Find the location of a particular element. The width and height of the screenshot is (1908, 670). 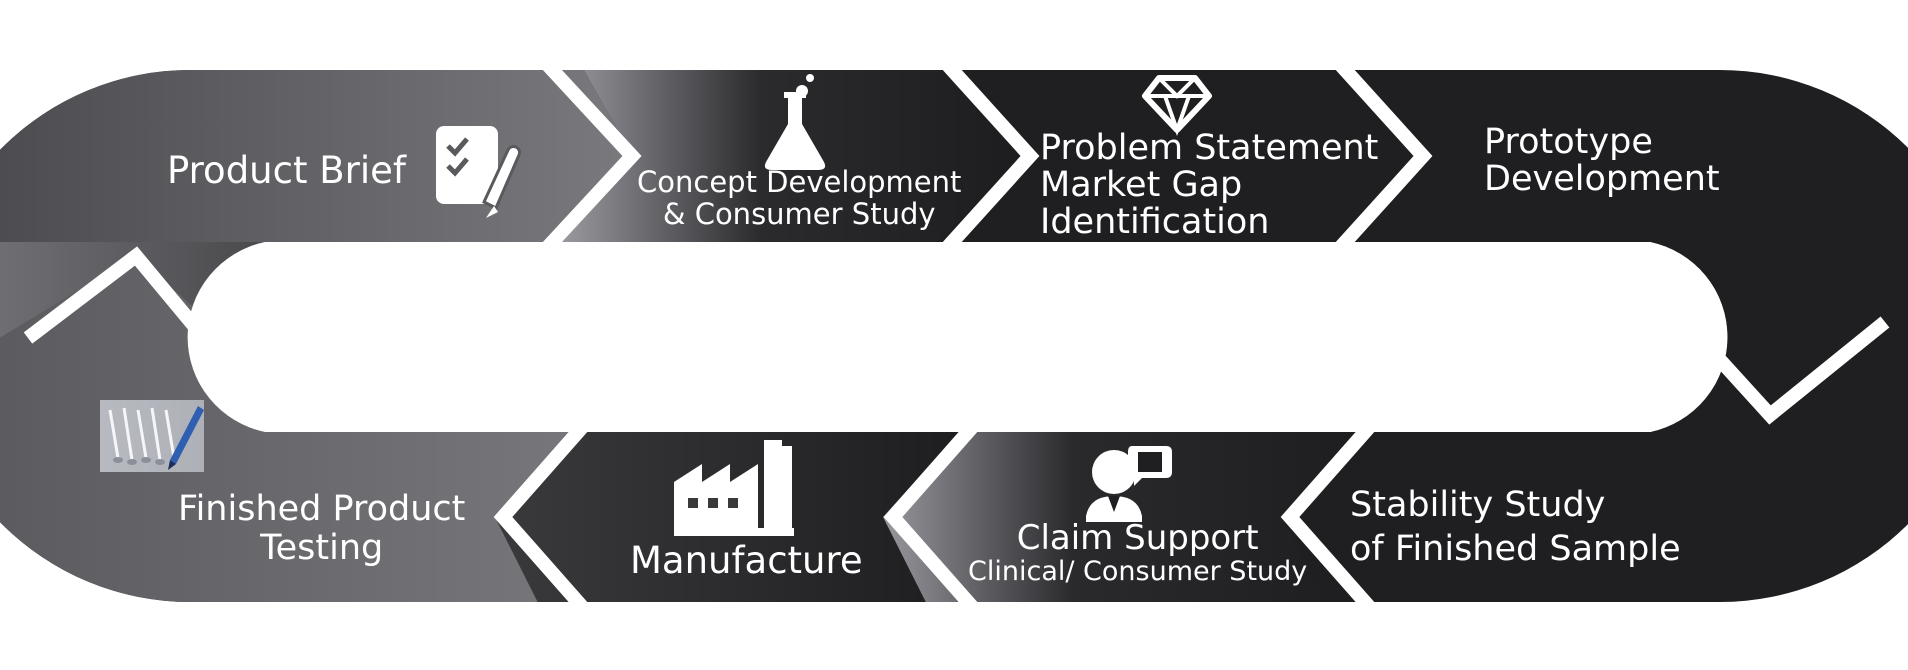

speaker-bubble-icon is located at coordinates (1129, 484).